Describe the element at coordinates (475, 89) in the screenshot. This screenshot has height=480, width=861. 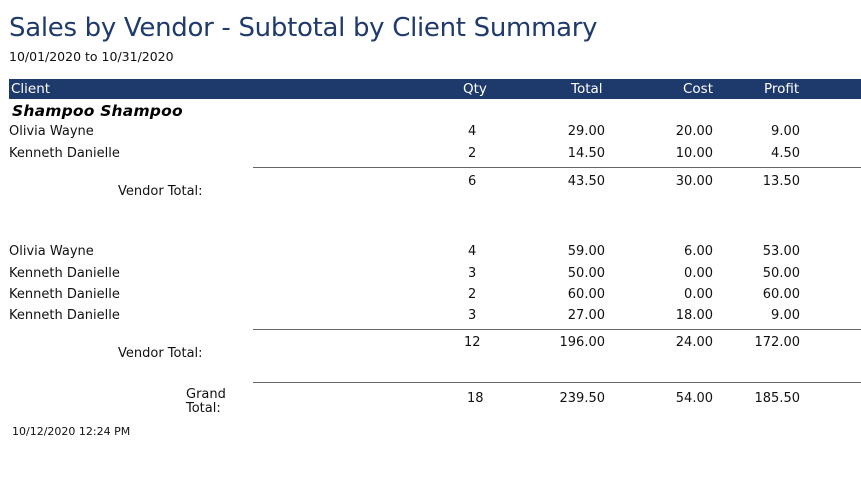
I see `column-header-qty: Qty` at that location.